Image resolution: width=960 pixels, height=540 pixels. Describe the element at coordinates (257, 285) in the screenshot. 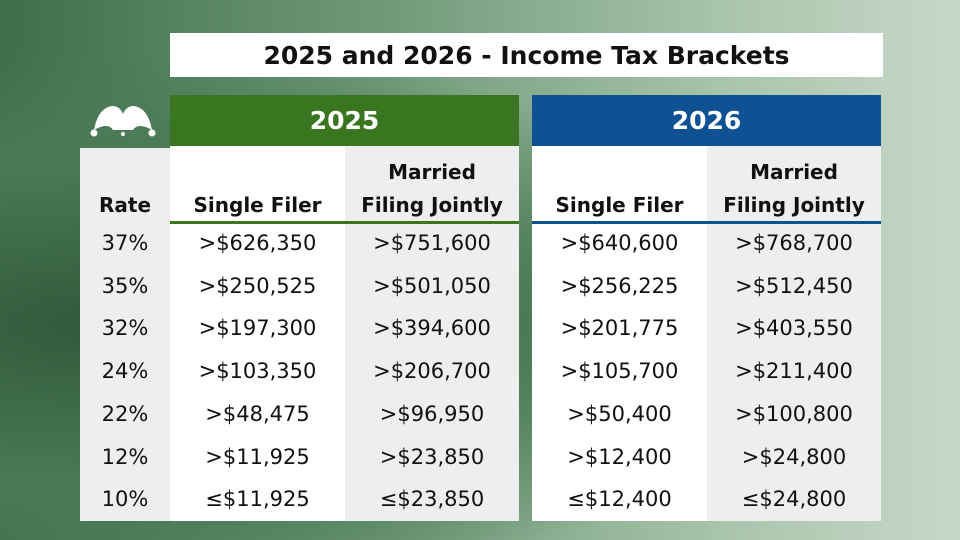

I see `single-cell: >$250,525` at that location.